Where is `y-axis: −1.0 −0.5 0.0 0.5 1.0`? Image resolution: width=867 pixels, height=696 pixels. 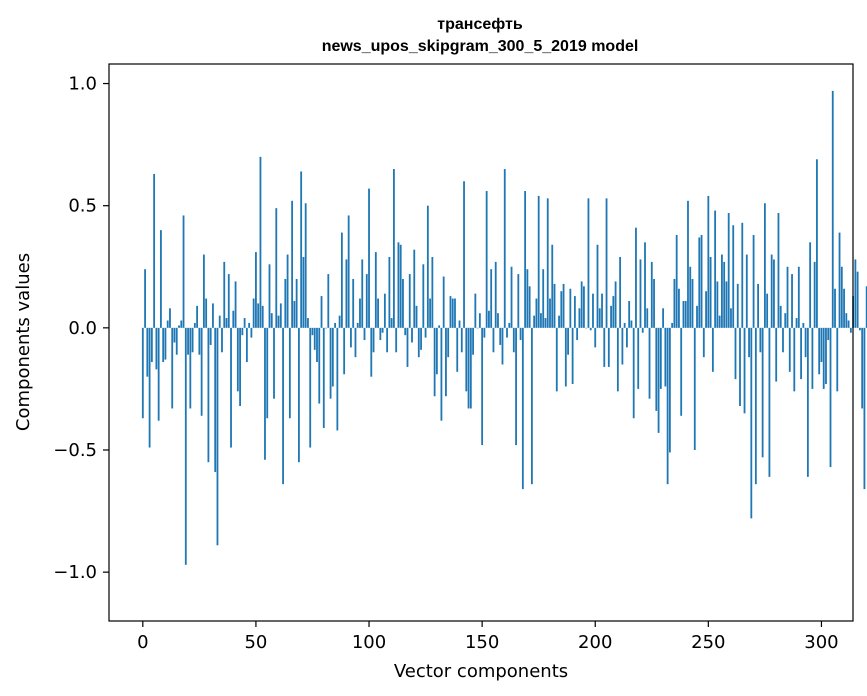 y-axis: −1.0 −0.5 0.0 0.5 1.0 is located at coordinates (81, 328).